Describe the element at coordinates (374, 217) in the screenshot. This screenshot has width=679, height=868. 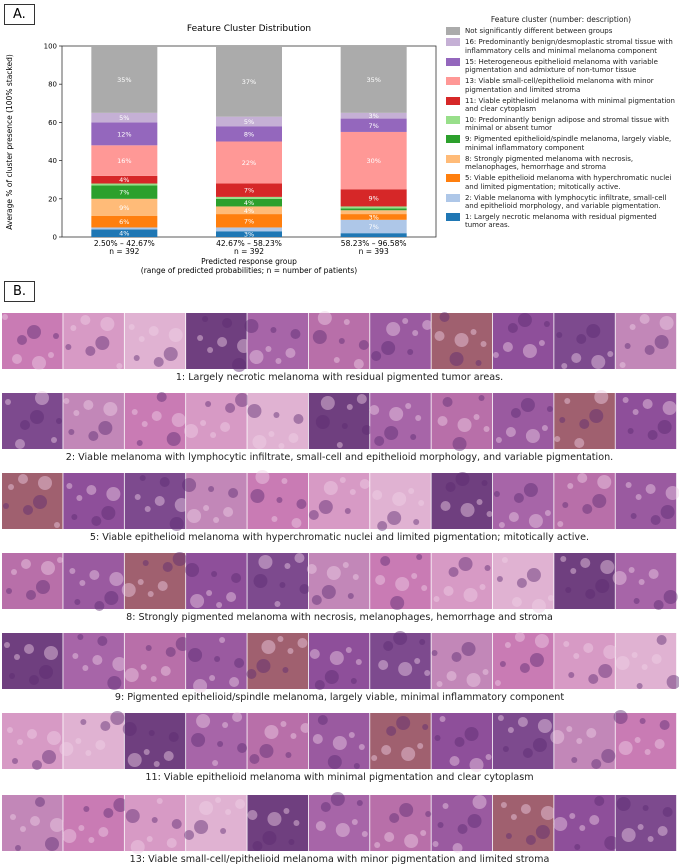
I see `data-label: 3%` at that location.